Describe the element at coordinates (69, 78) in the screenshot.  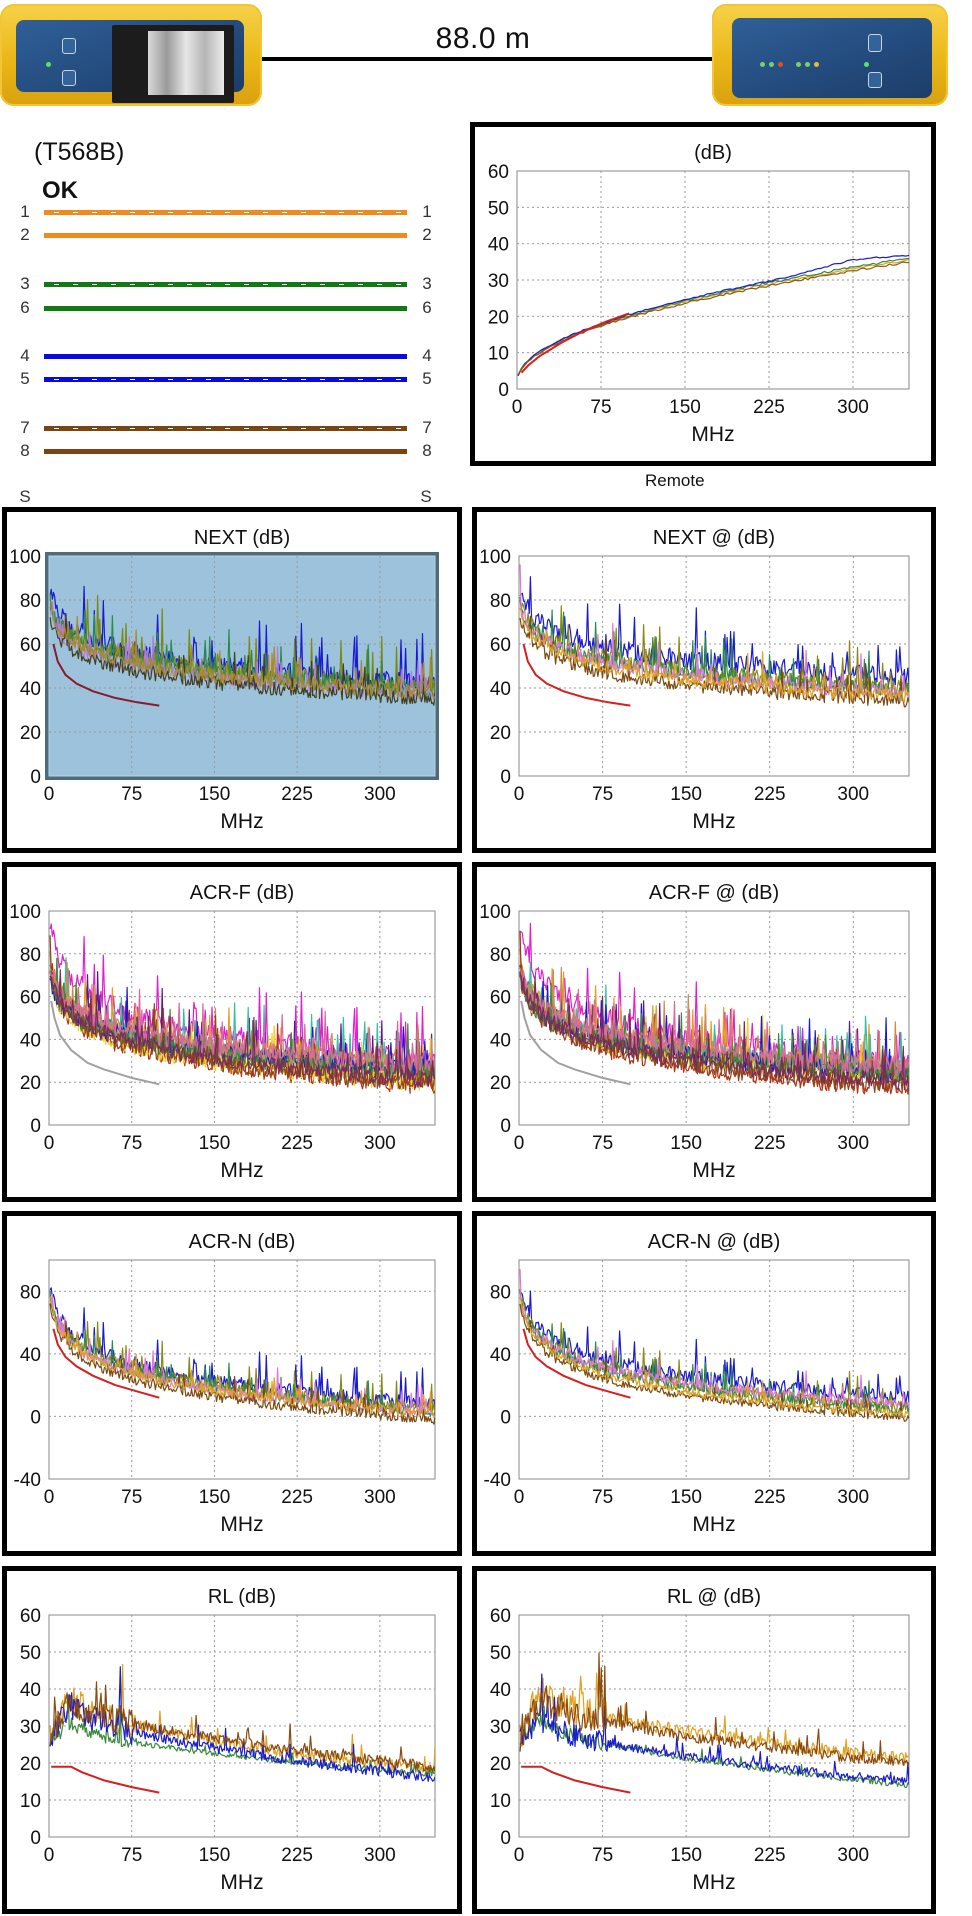
I see `main-unit-button-bottom` at that location.